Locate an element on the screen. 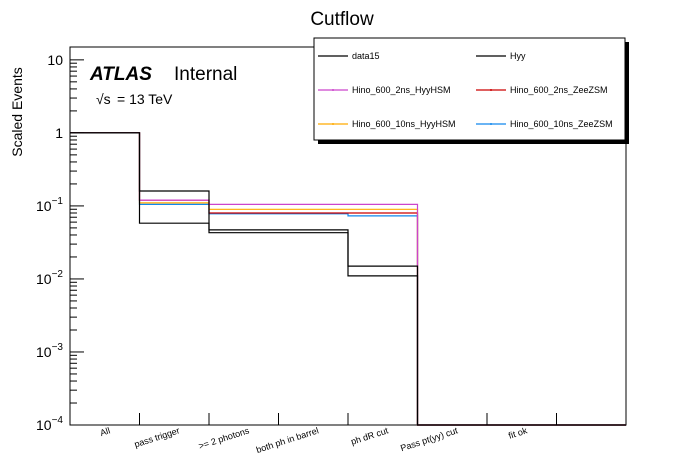  y-axis-label: Scaled Events is located at coordinates (17, 112).